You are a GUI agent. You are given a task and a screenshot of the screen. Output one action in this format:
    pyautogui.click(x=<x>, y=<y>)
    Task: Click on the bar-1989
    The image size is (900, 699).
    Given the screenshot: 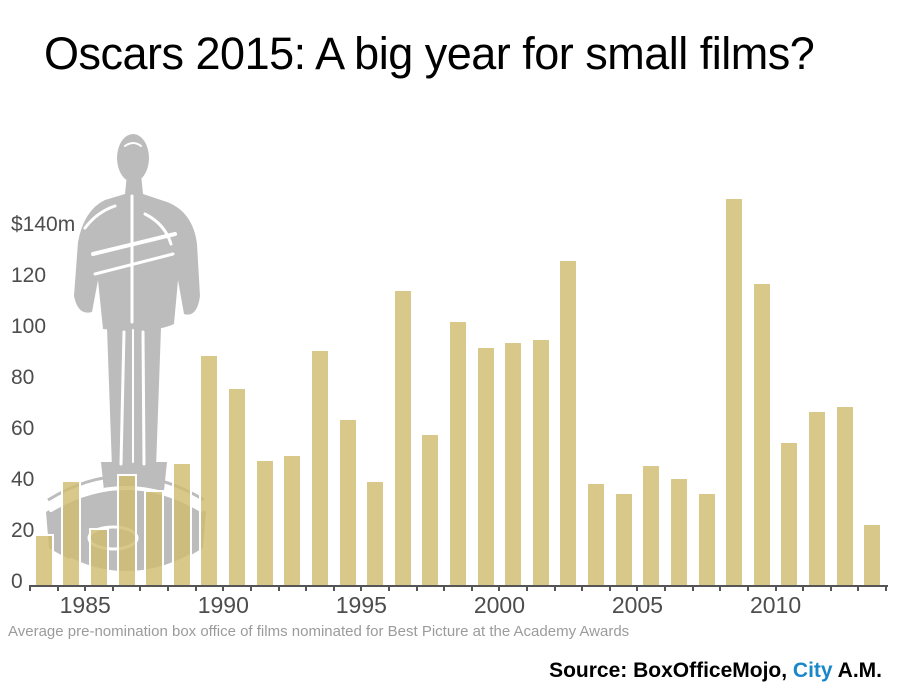 What is the action you would take?
    pyautogui.click(x=181, y=523)
    